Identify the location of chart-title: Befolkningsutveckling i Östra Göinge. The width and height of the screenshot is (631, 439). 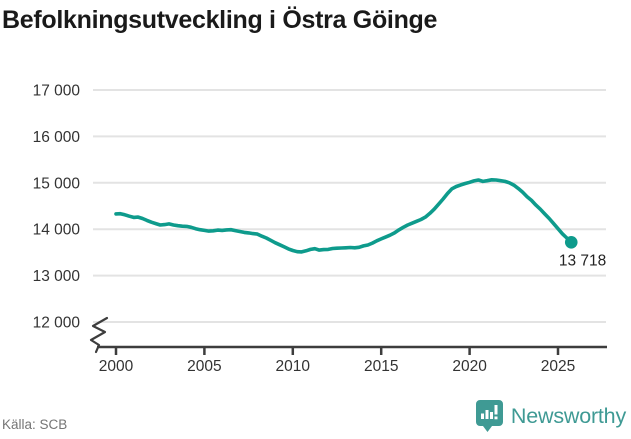
(220, 20).